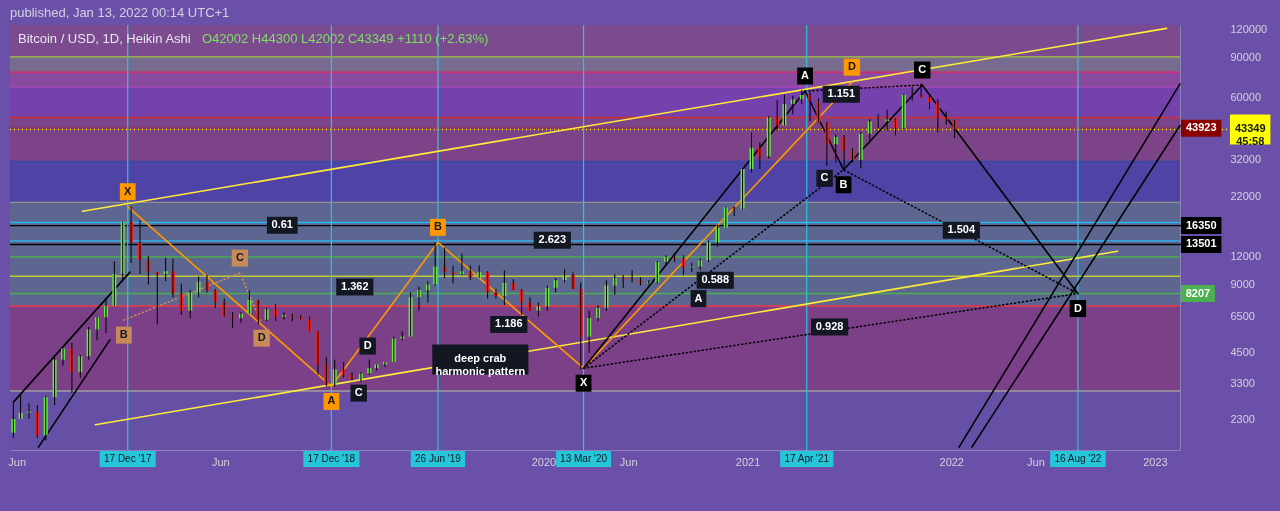  What do you see at coordinates (1242, 316) in the screenshot?
I see `y-tick-label: 6500` at bounding box center [1242, 316].